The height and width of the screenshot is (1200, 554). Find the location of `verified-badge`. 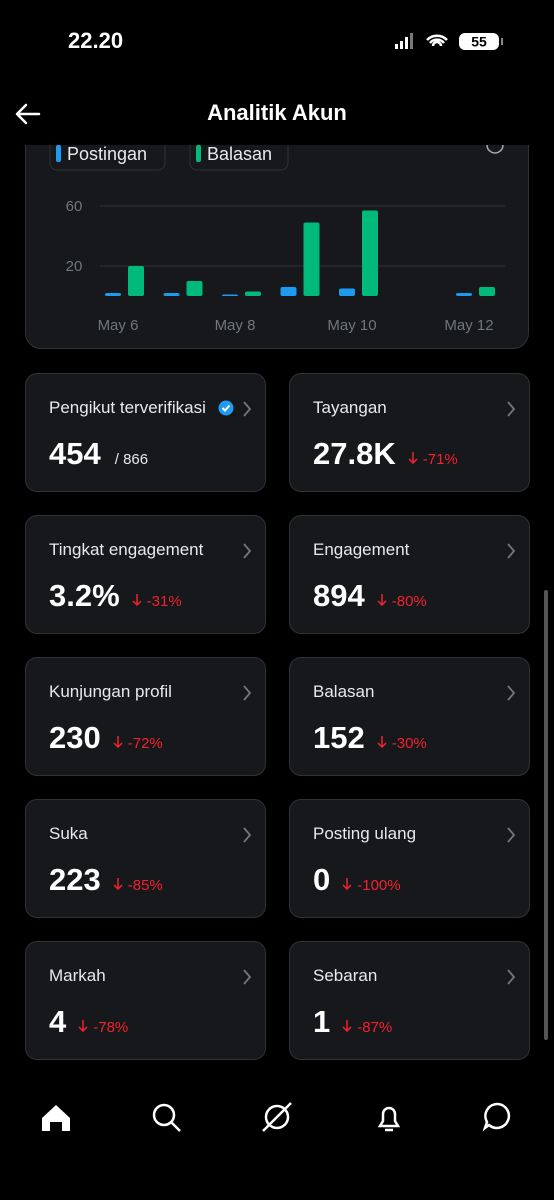

verified-badge is located at coordinates (226, 408).